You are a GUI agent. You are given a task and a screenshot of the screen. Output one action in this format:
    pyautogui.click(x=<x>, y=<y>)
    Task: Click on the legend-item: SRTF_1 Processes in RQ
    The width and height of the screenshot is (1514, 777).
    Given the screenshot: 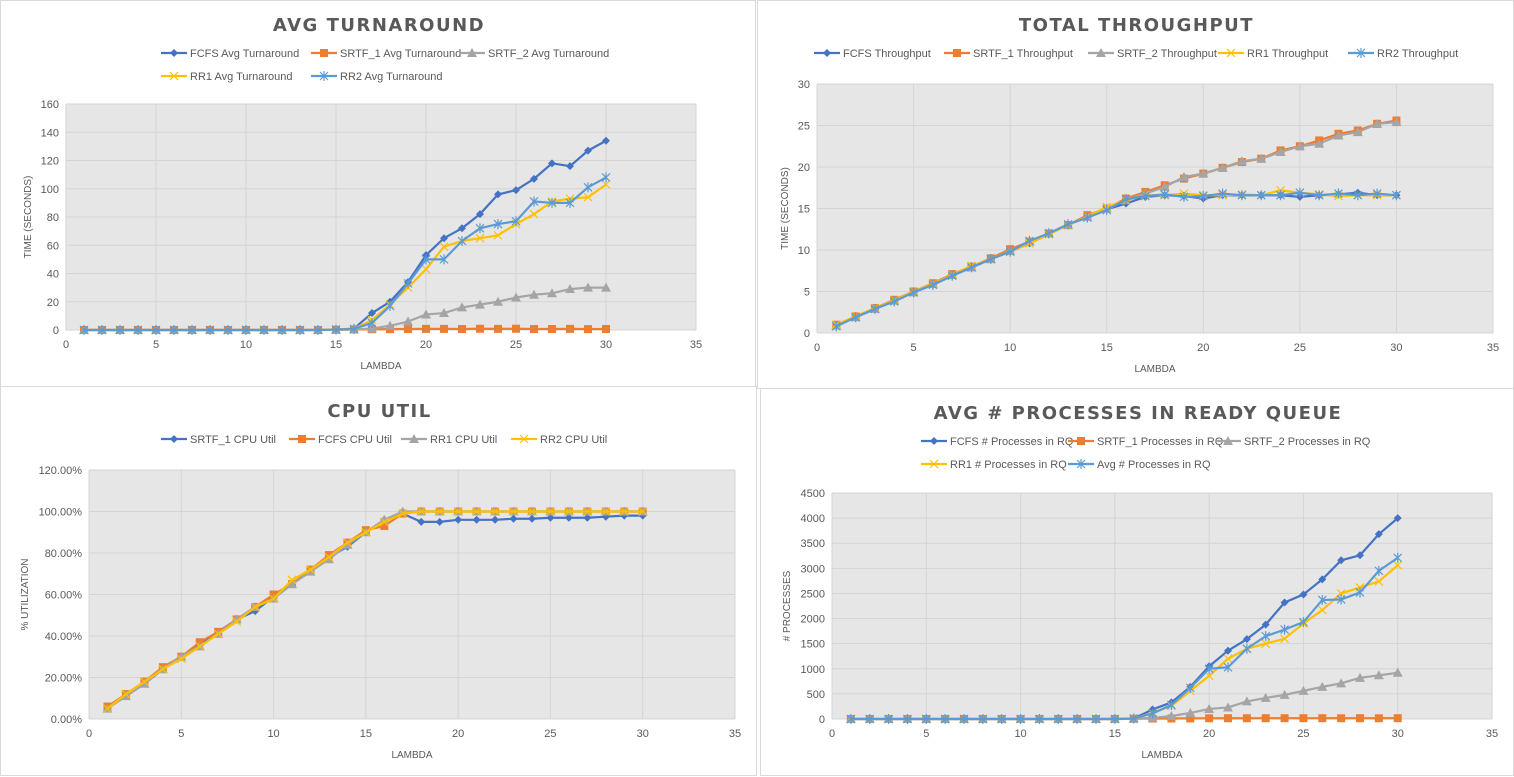 What is the action you would take?
    pyautogui.click(x=1146, y=442)
    